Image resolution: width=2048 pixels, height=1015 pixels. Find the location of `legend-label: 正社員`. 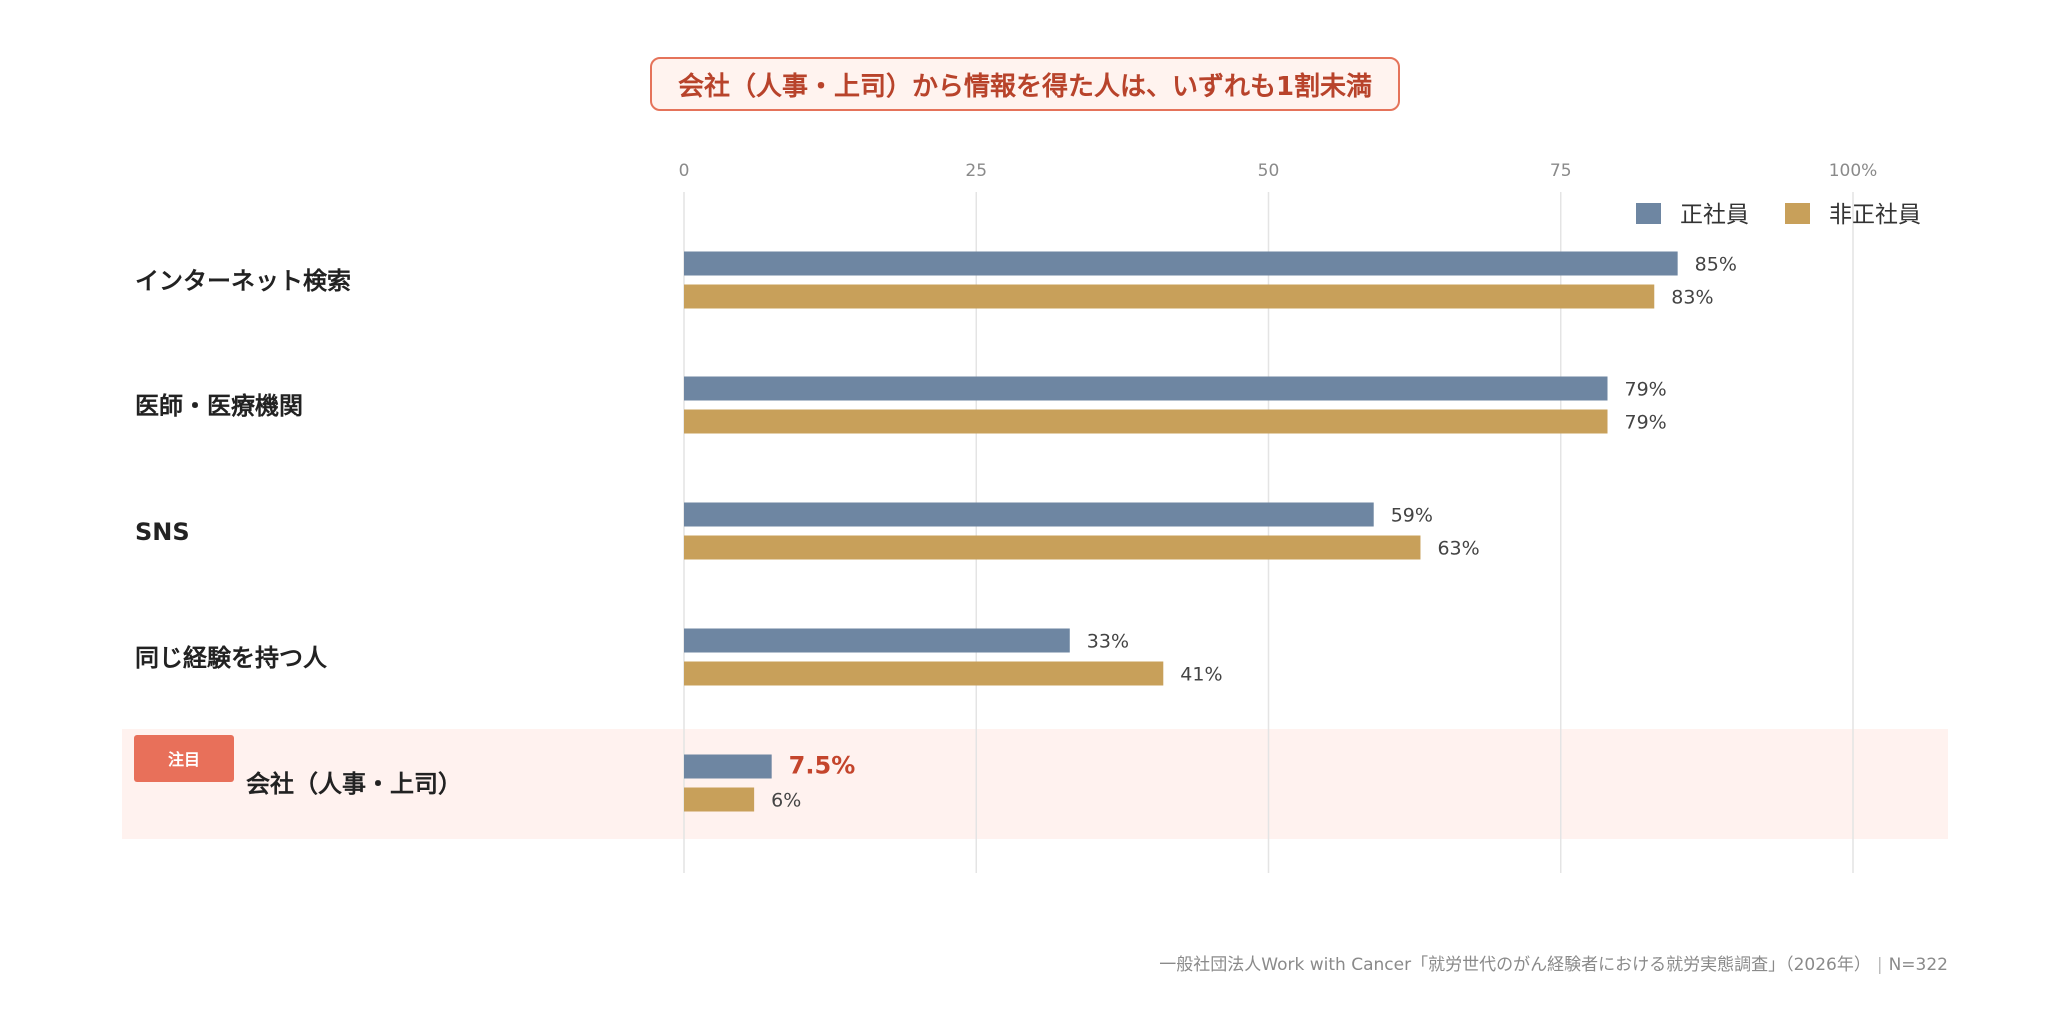

legend-label: 正社員 is located at coordinates (1714, 215).